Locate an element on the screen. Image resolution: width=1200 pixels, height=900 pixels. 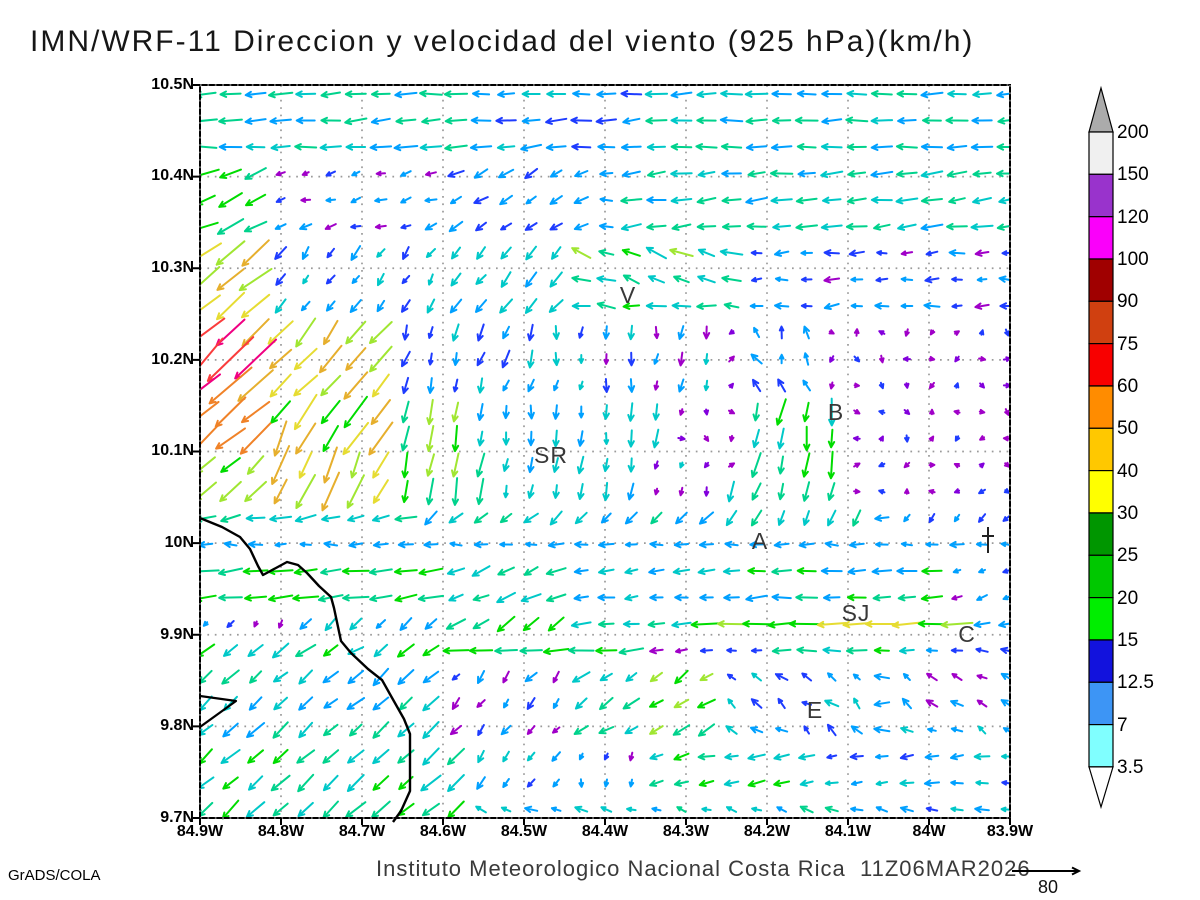
colorbar-under-arrow is located at coordinates (1101, 788).